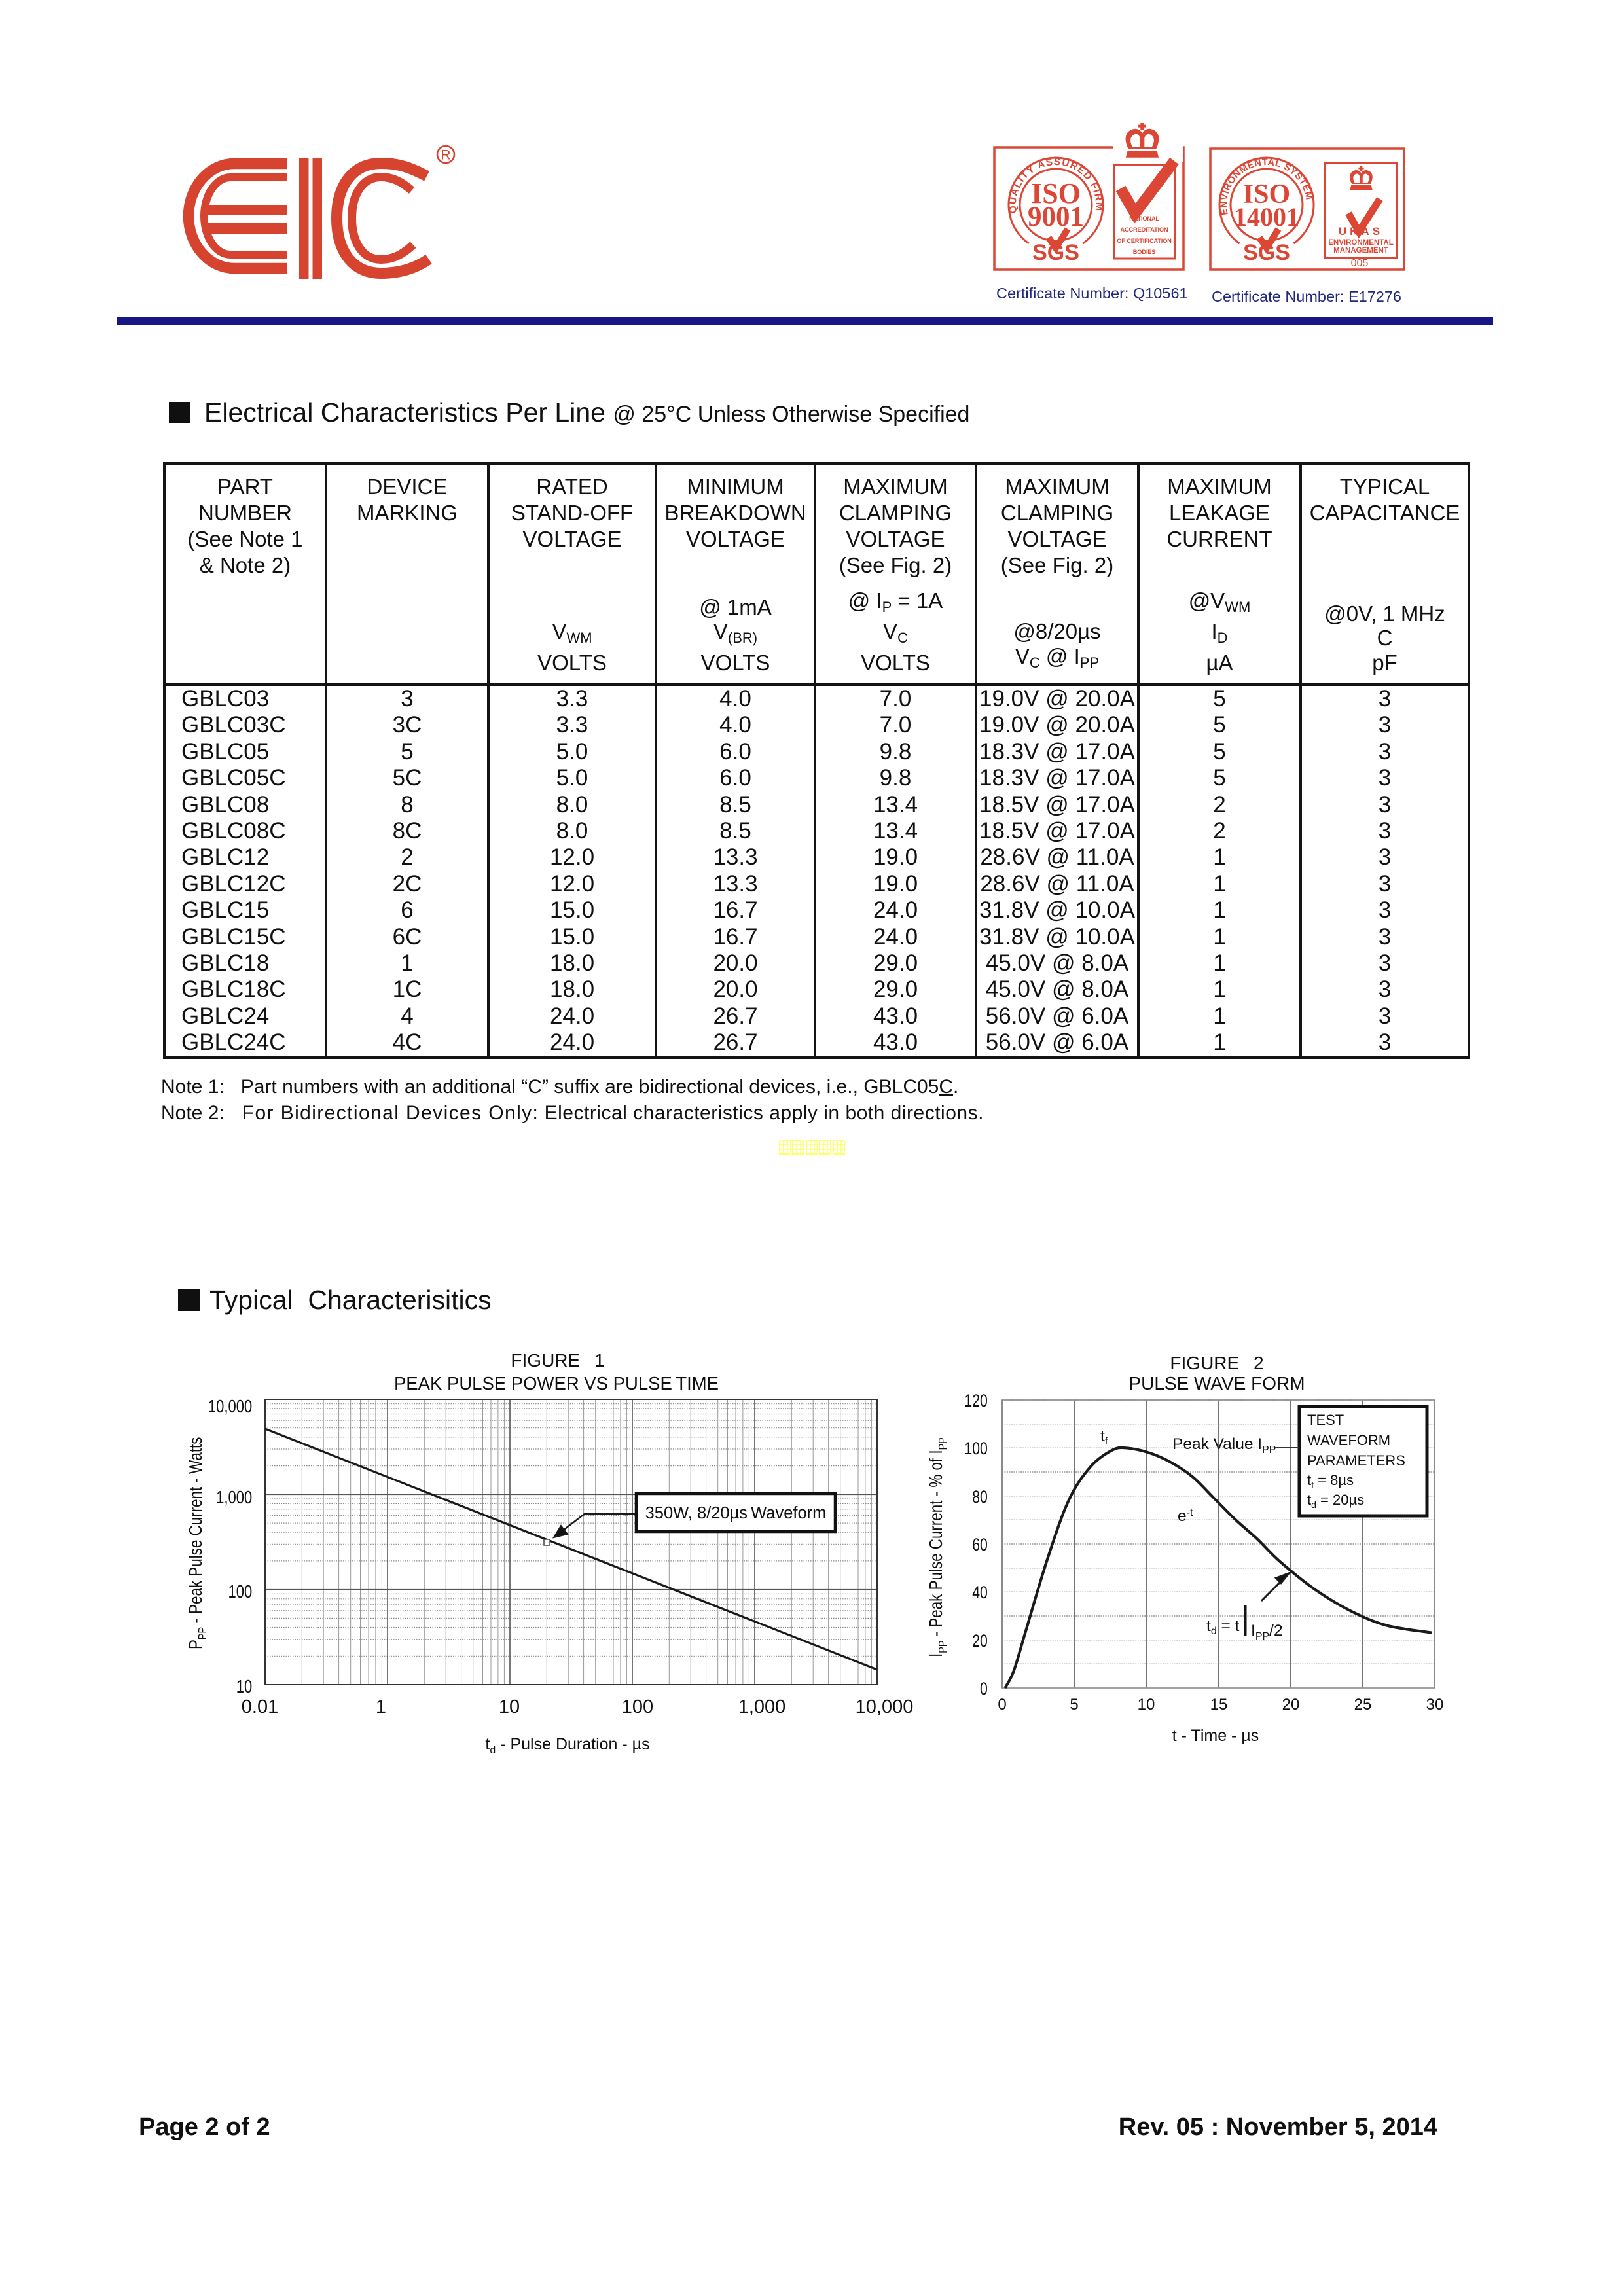  I want to click on svg-text: 5, so click(1074, 1704).